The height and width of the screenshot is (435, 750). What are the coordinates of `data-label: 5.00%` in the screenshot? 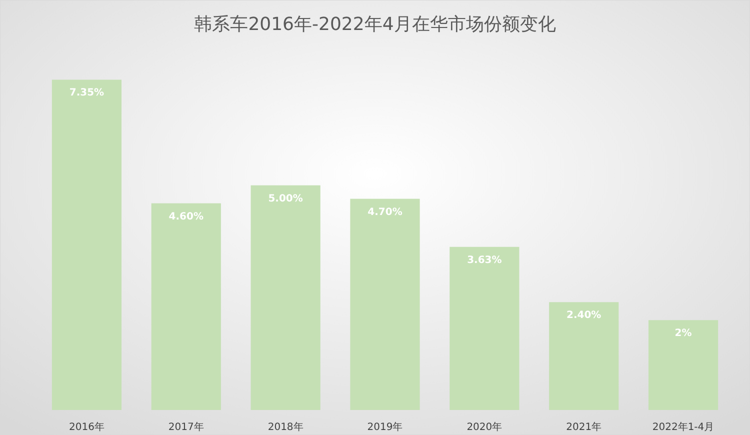 It's located at (285, 198).